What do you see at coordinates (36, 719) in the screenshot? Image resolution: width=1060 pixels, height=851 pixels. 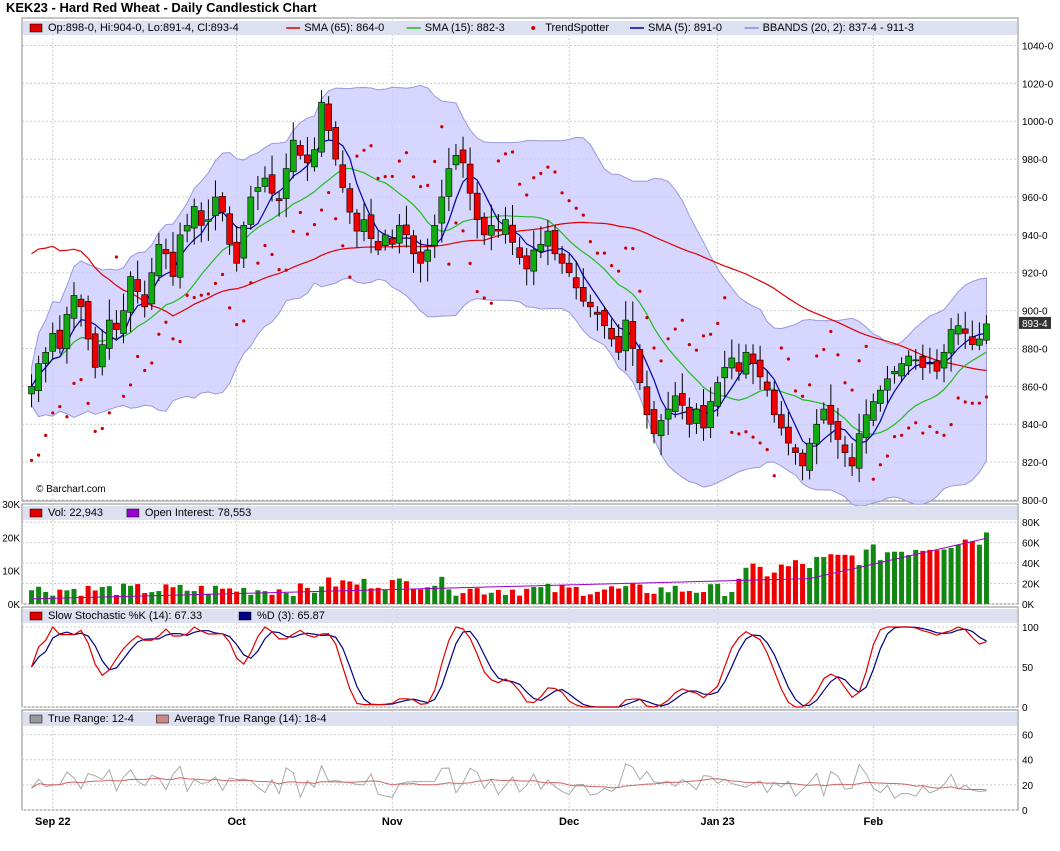 I see `tr-legend-swatch` at bounding box center [36, 719].